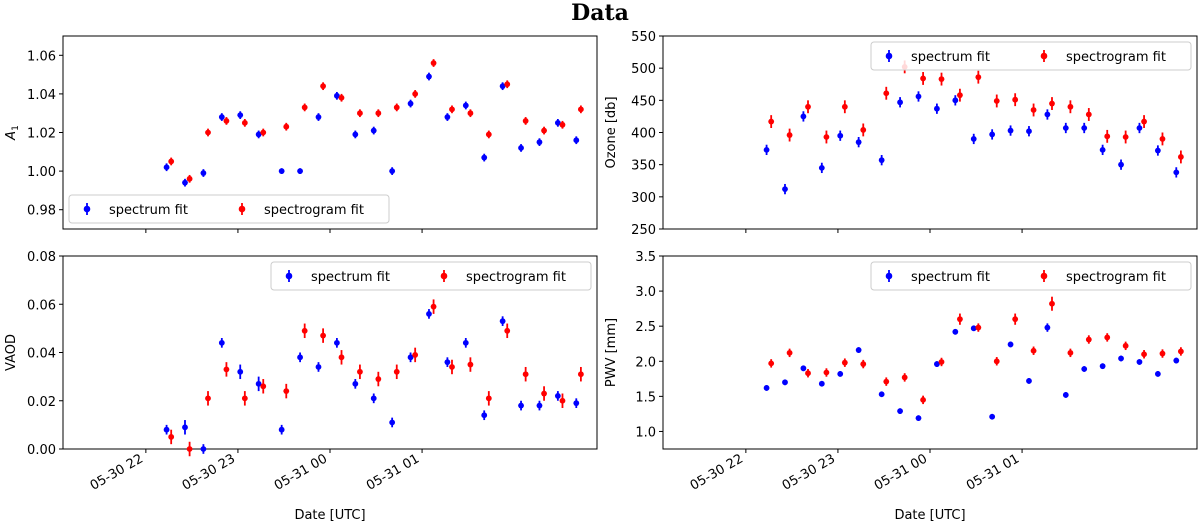 The image size is (1200, 522). I want to click on x-tick-label: 05-30 23, so click(809, 472).